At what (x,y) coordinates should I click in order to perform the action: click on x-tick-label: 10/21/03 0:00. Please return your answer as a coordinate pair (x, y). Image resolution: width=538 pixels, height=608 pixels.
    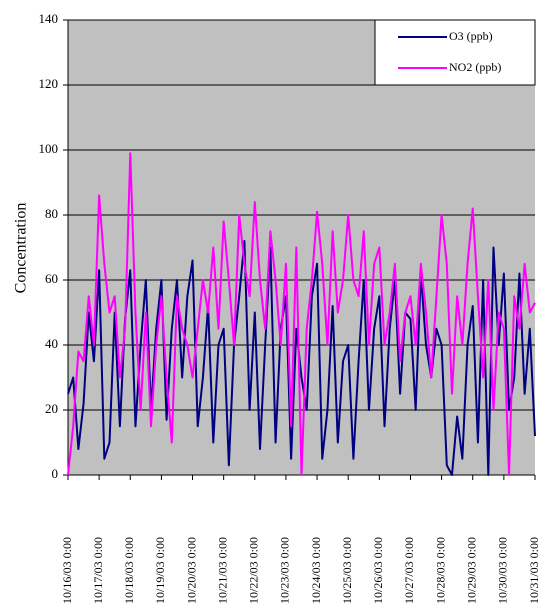
    Looking at the image, I should click on (222, 570).